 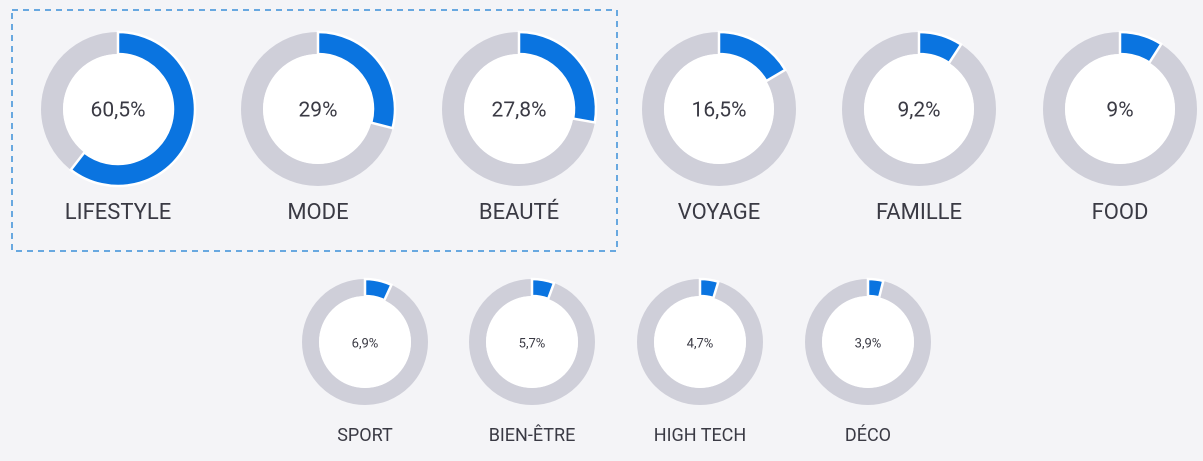 What do you see at coordinates (317, 212) in the screenshot?
I see `category-label: MODE` at bounding box center [317, 212].